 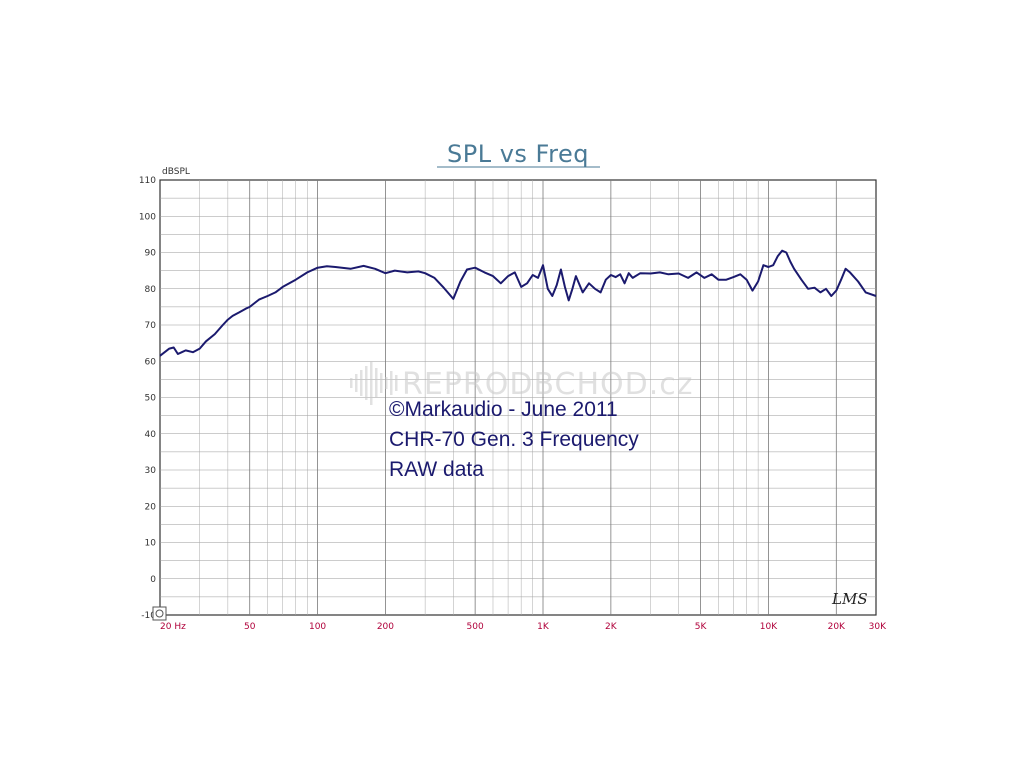 I want to click on y-tick-label: 110, so click(x=147, y=181).